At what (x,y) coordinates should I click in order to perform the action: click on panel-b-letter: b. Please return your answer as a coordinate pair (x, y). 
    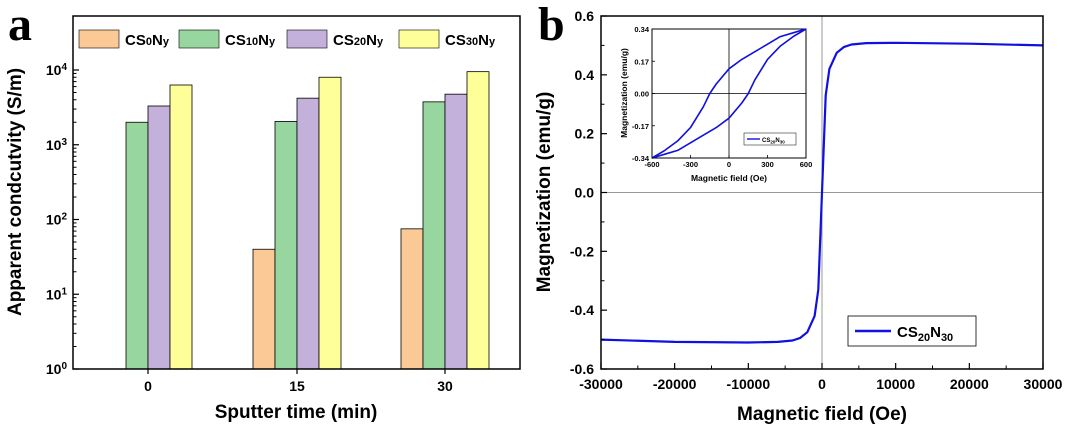
    Looking at the image, I should click on (551, 25).